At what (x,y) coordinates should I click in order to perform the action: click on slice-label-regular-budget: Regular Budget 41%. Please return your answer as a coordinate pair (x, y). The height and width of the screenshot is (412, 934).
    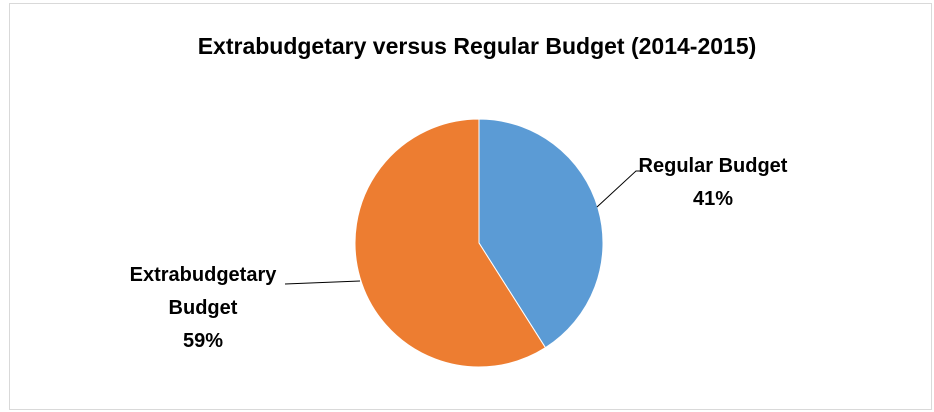
    Looking at the image, I should click on (692, 182).